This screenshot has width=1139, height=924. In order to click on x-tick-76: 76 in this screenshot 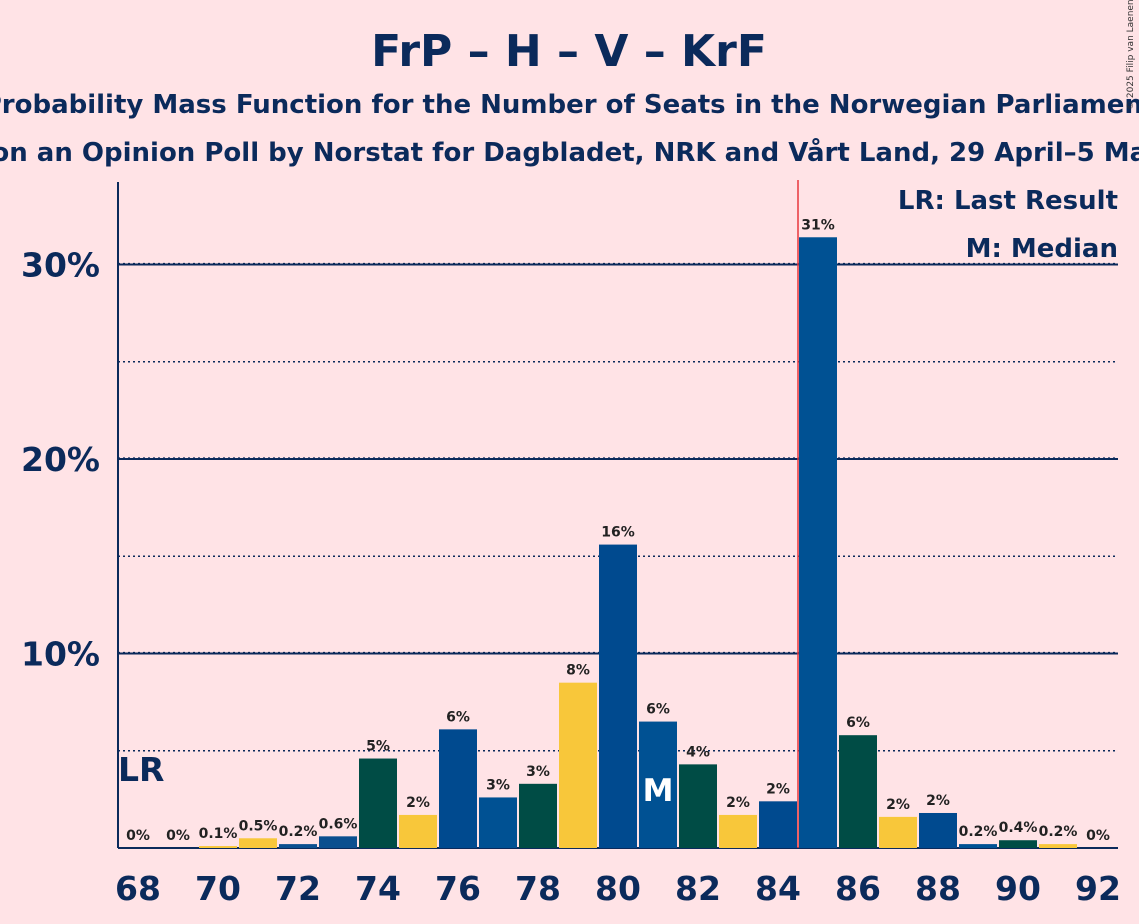, I will do `click(458, 888)`.